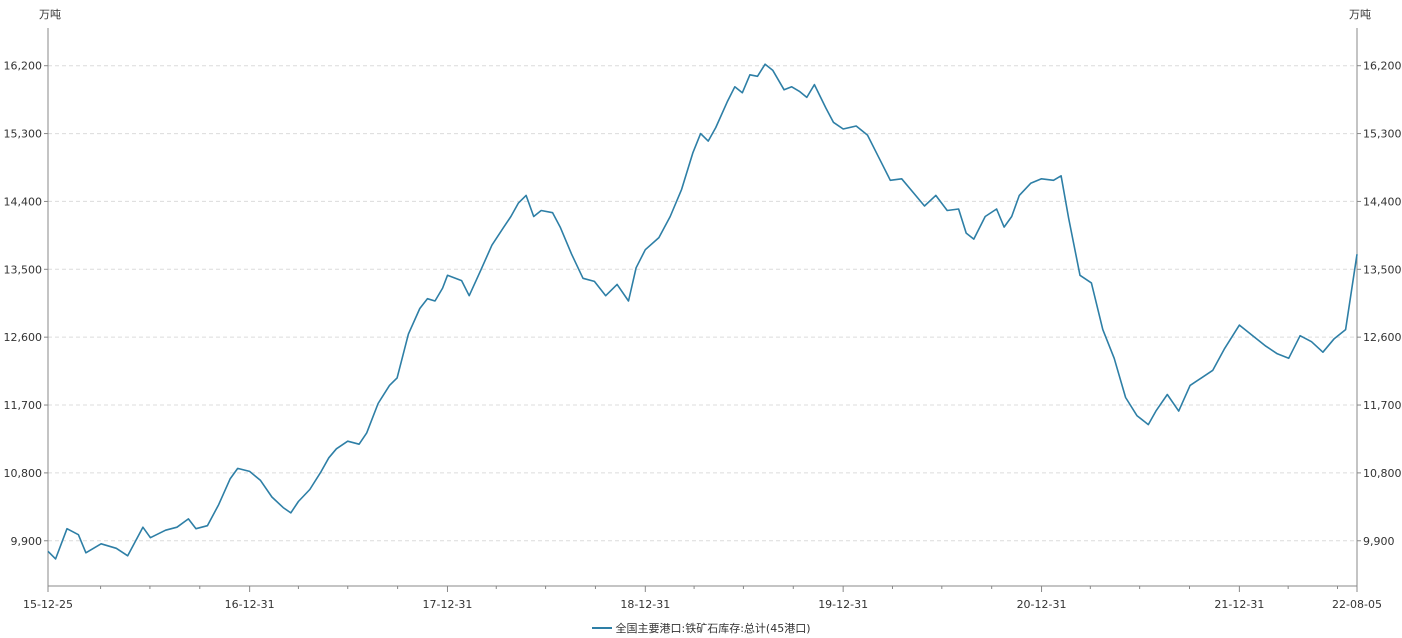 This screenshot has height=638, width=1402. Describe the element at coordinates (23, 473) in the screenshot. I see `y-tick-label-left: 10,800` at that location.